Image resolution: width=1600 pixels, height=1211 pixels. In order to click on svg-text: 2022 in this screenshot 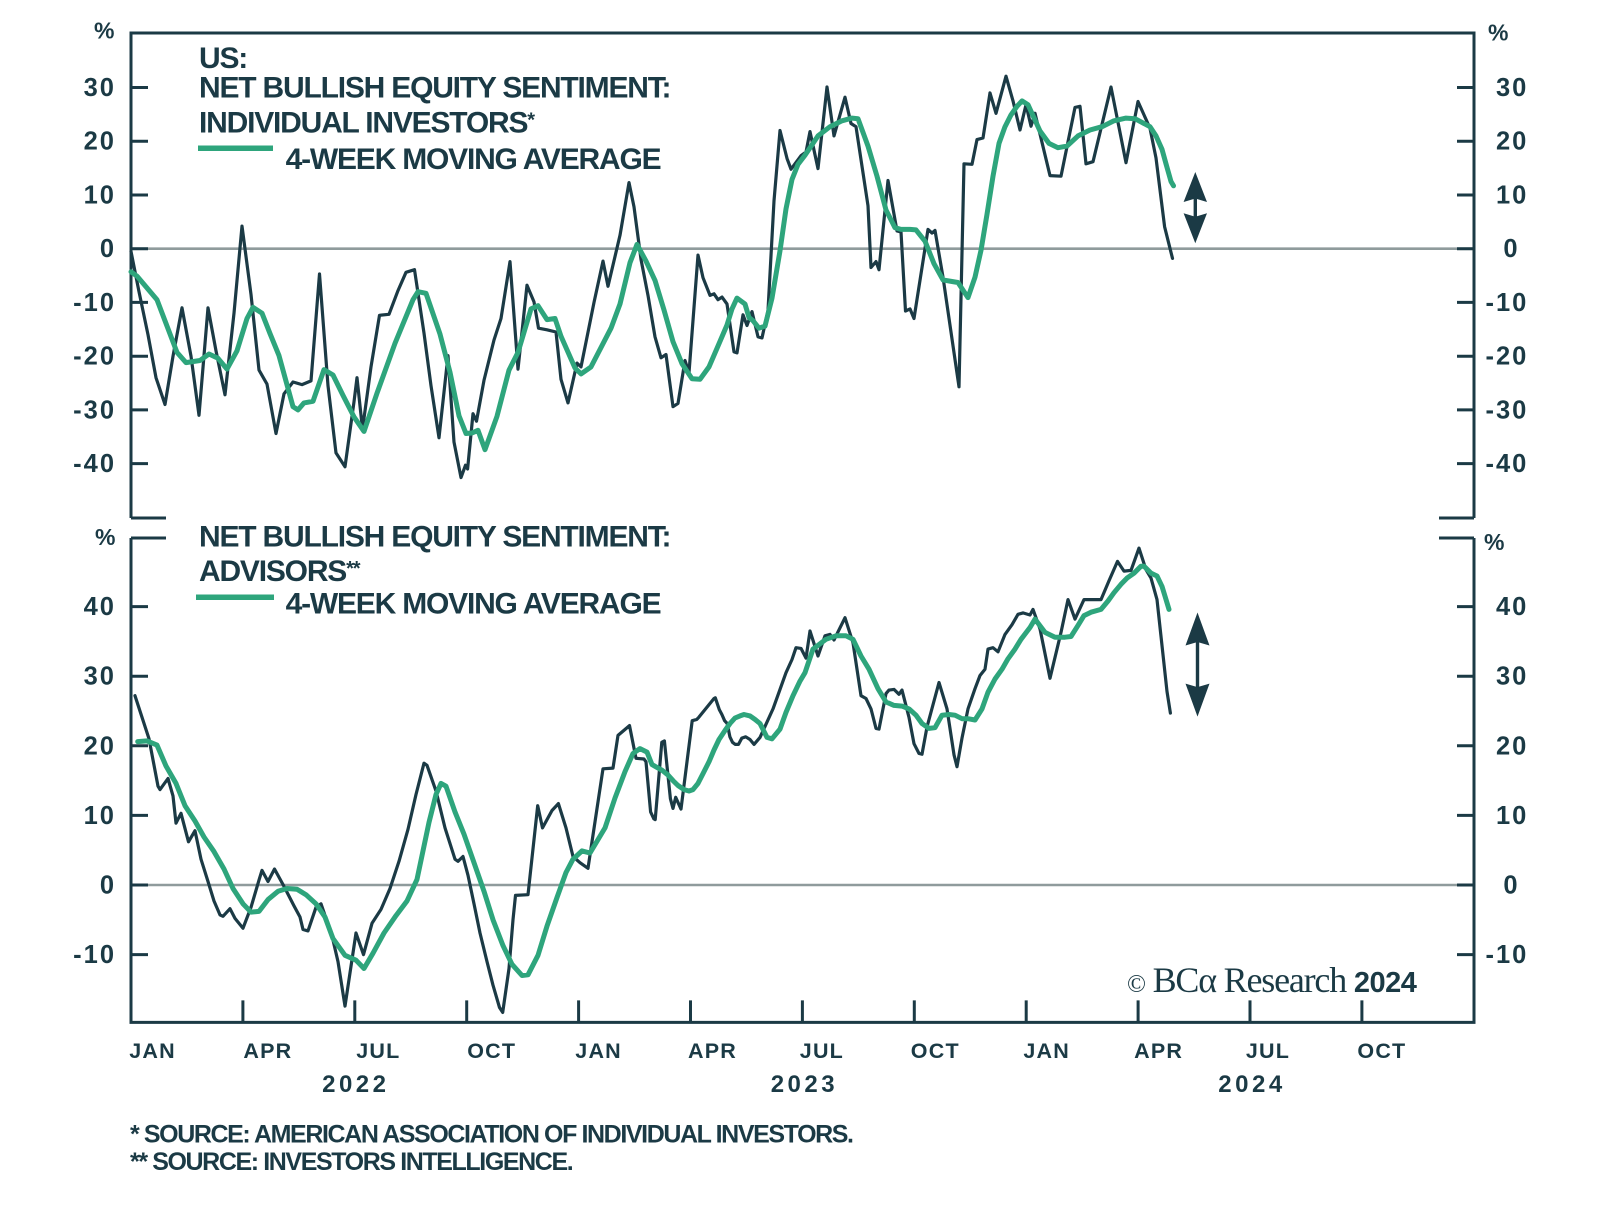, I will do `click(355, 1084)`.